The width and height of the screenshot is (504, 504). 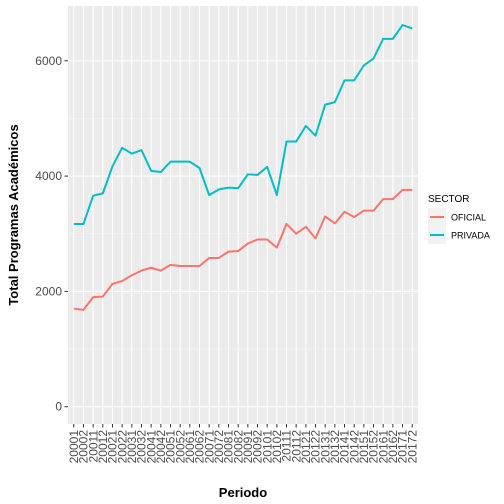 What do you see at coordinates (345, 447) in the screenshot?
I see `x-tick-label: 20141` at bounding box center [345, 447].